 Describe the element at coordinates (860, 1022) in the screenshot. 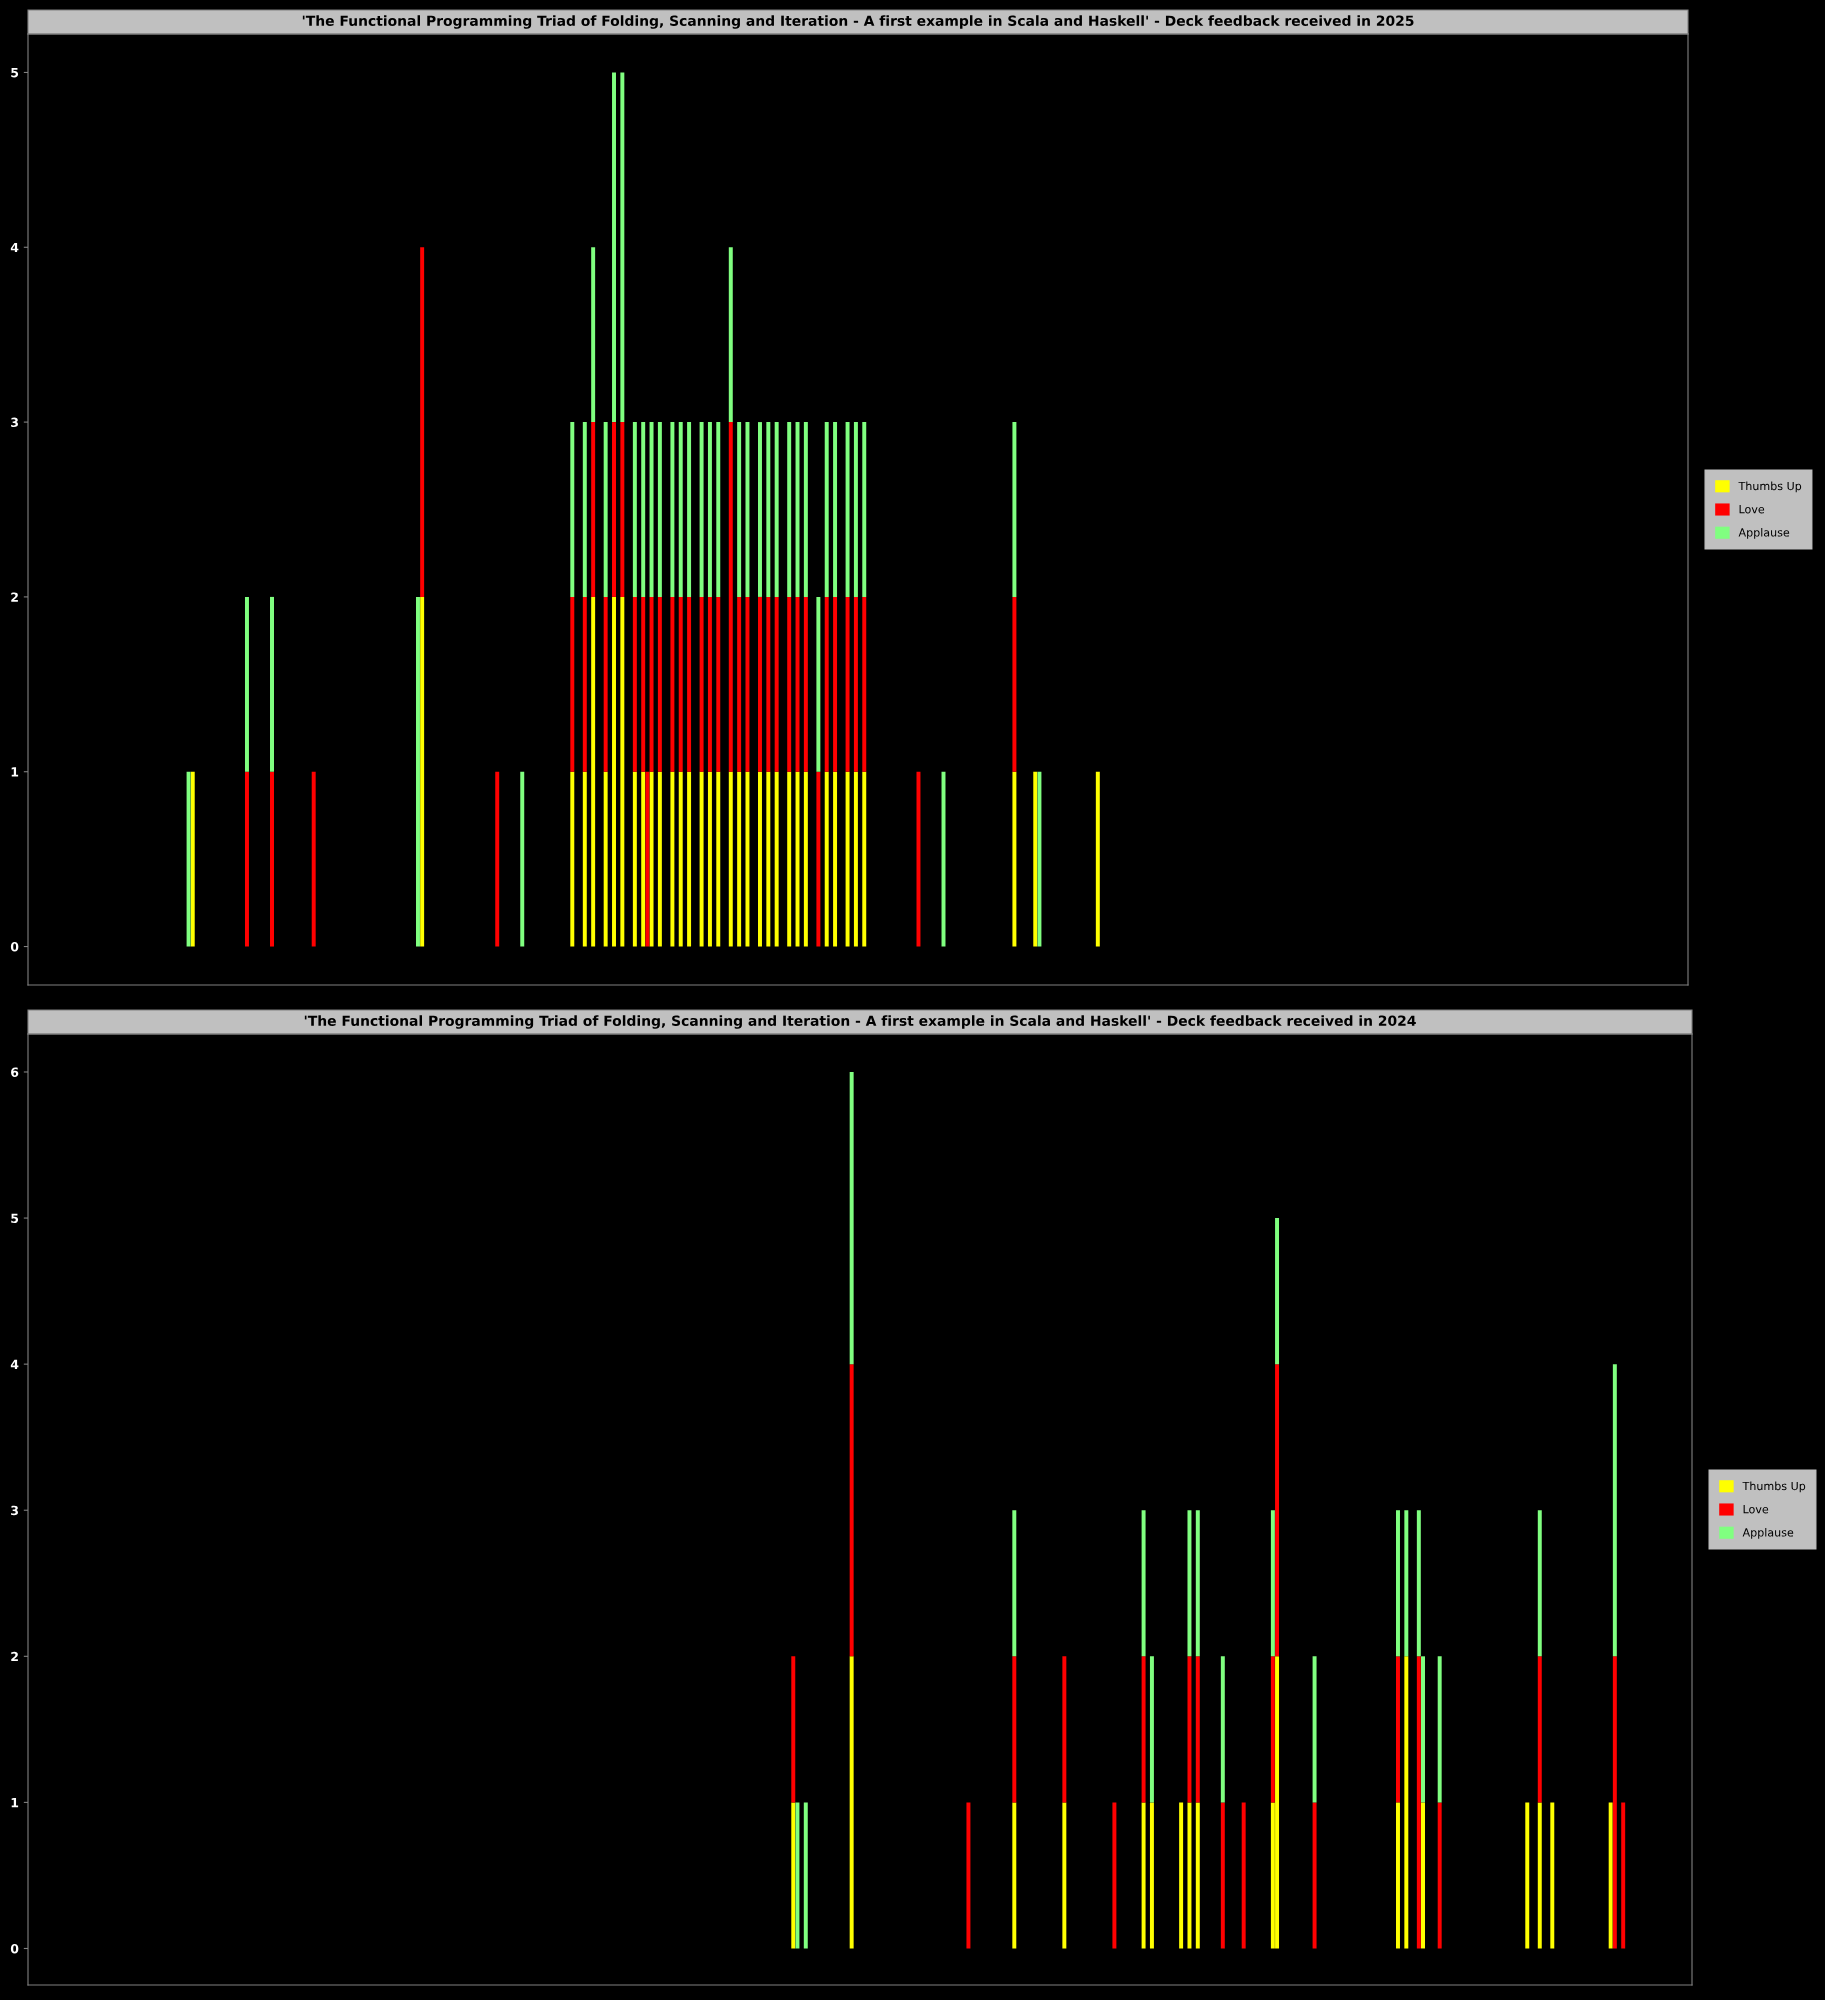

I see `chart-title: 'The Functional Programming Triad of Folding, Scanning and Iteration - A first example in Scala and Haskell' - Deck feedback received in 2024` at that location.